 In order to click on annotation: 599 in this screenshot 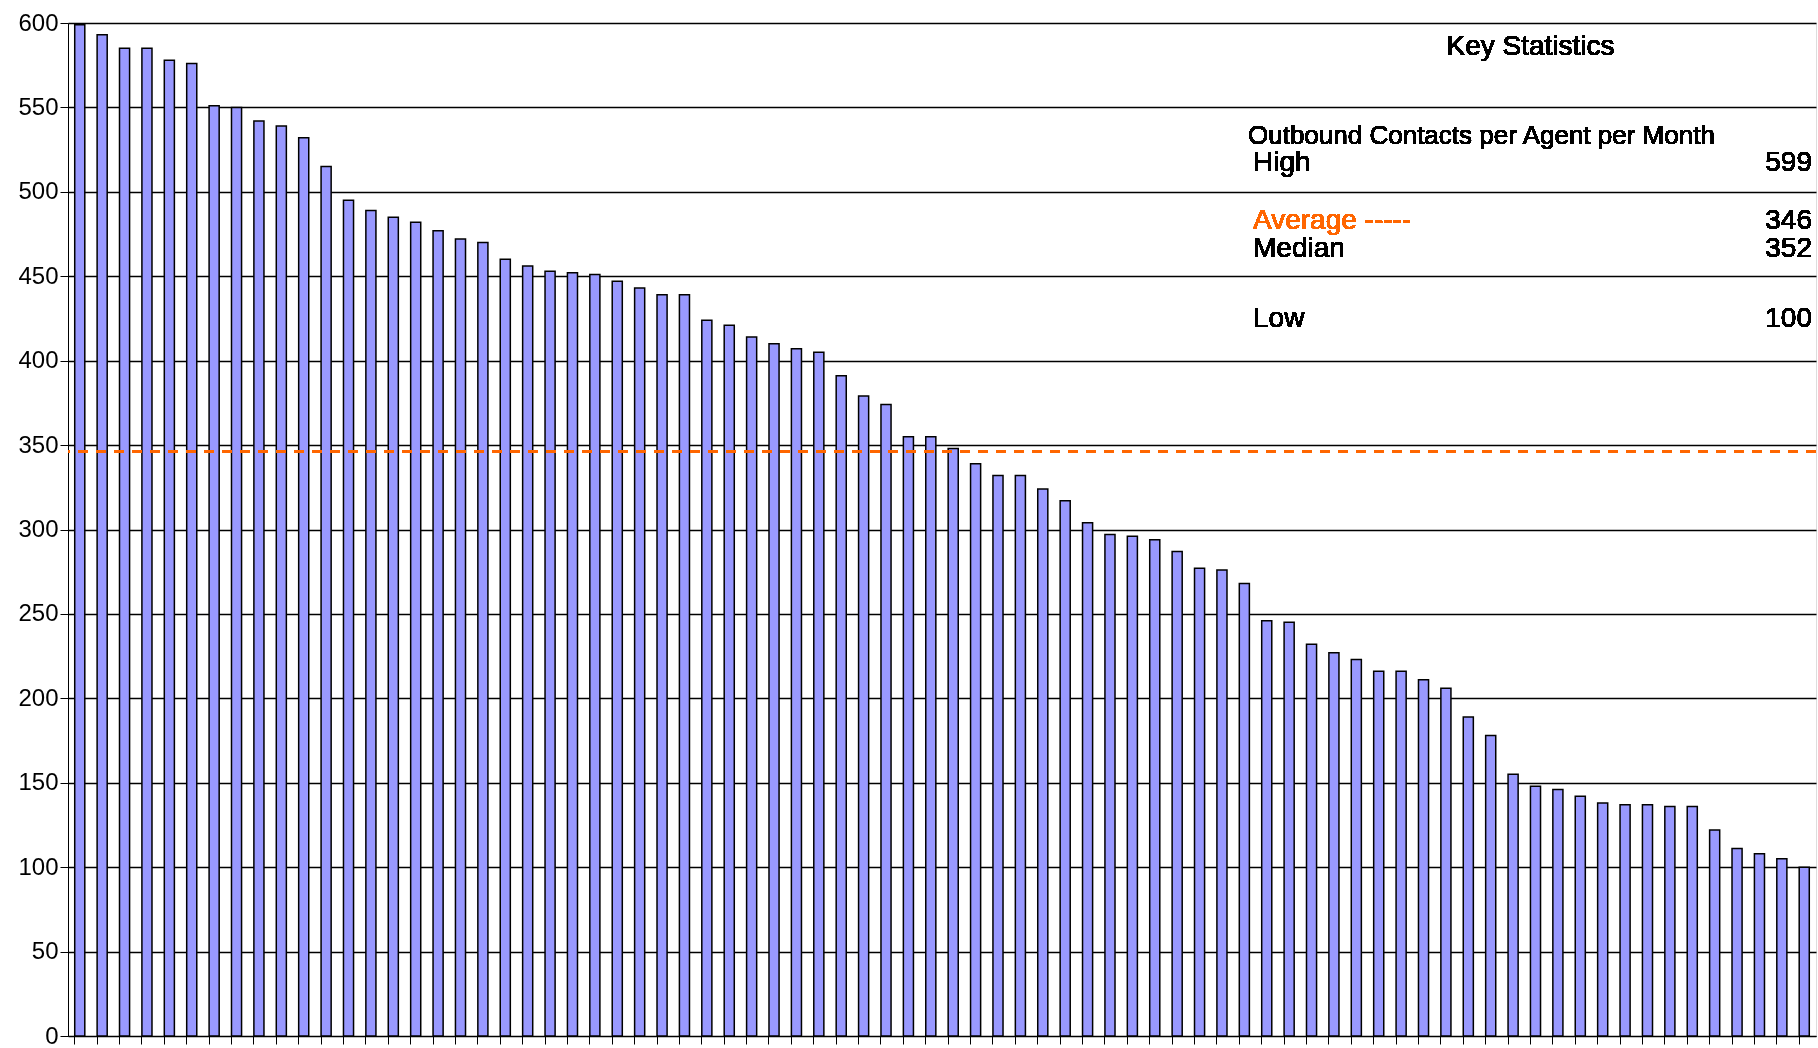, I will do `click(1788, 161)`.